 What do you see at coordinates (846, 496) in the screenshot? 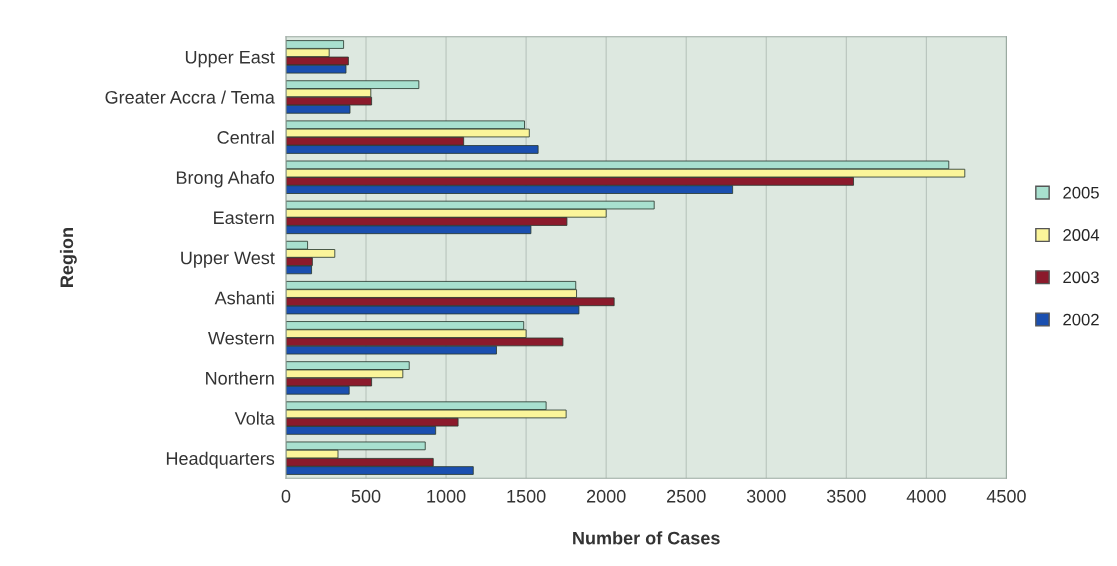
I see `x-tick-label: 3500` at bounding box center [846, 496].